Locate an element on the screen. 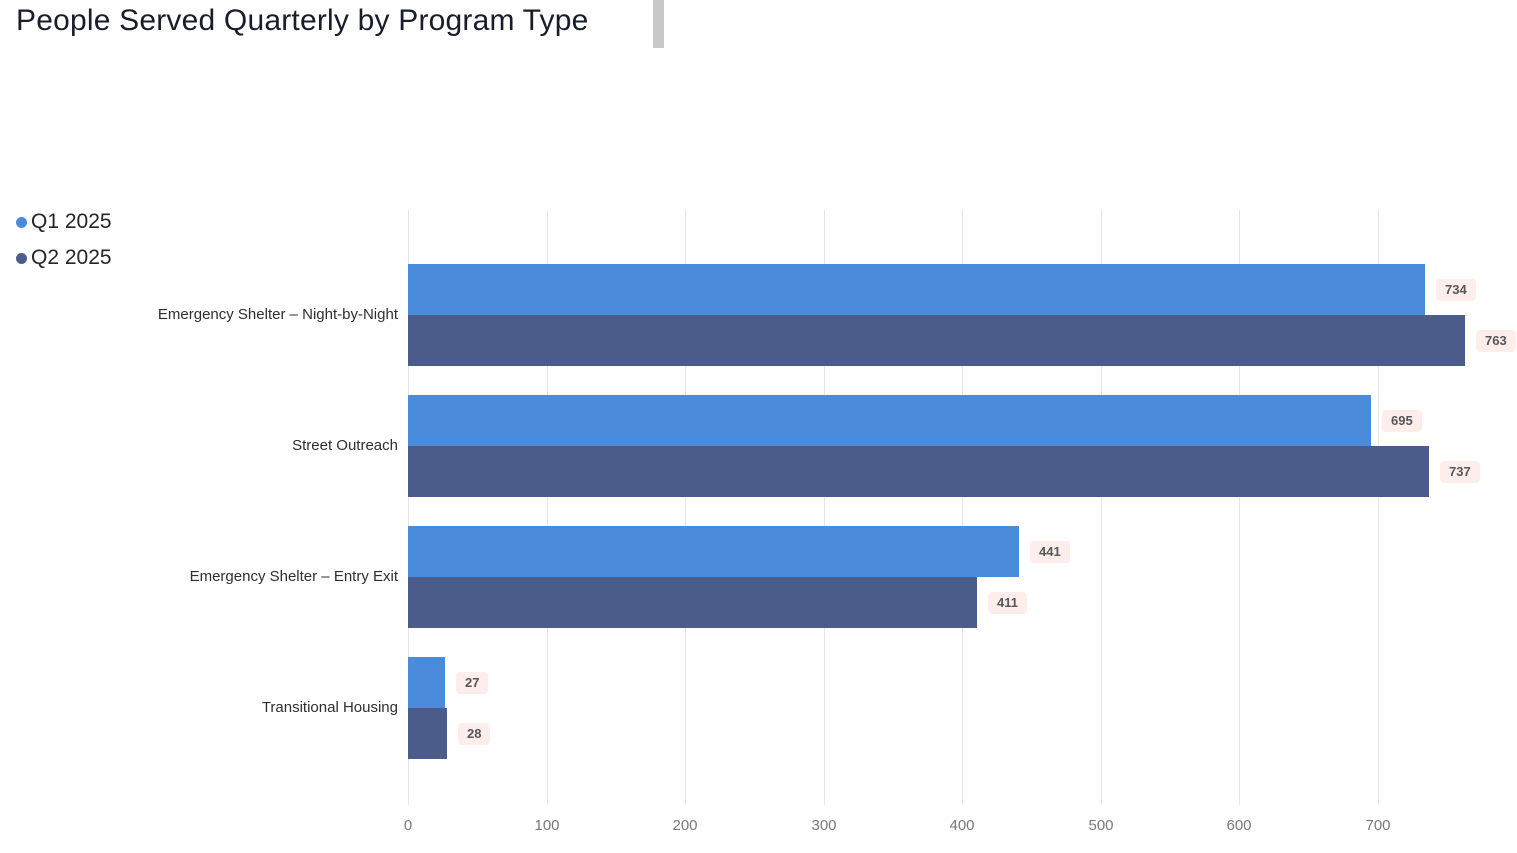  x-axis-tick-label: 300 is located at coordinates (824, 825).